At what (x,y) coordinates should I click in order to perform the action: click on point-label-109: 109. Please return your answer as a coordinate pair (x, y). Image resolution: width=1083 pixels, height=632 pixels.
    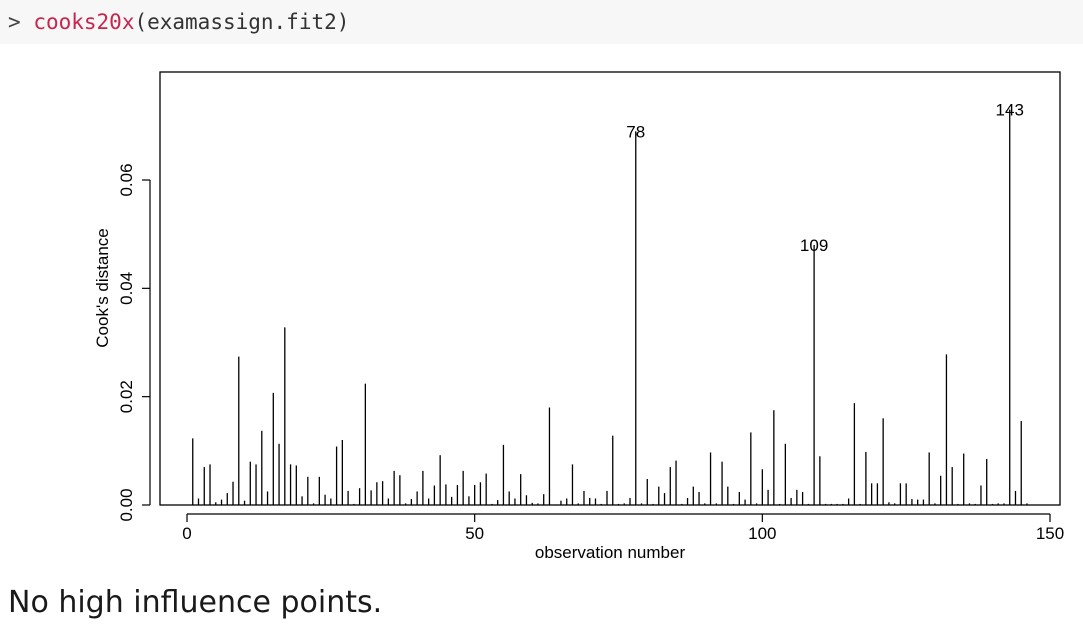
    Looking at the image, I should click on (814, 245).